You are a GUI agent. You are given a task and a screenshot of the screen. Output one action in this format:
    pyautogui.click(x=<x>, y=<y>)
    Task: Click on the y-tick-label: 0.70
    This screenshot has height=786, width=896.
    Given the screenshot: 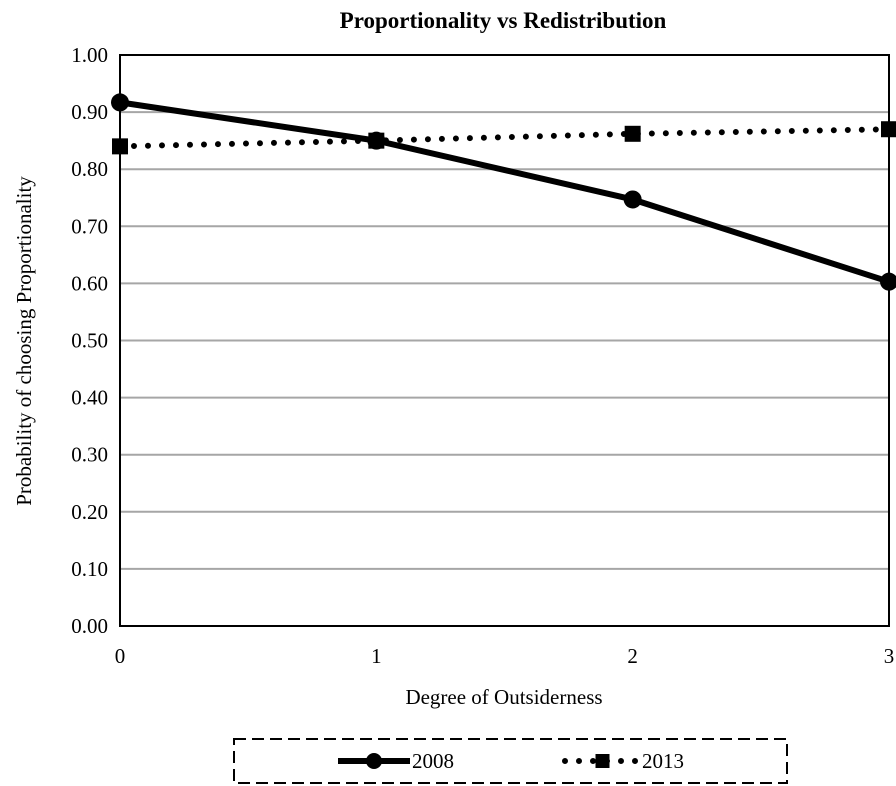 What is the action you would take?
    pyautogui.click(x=89, y=226)
    